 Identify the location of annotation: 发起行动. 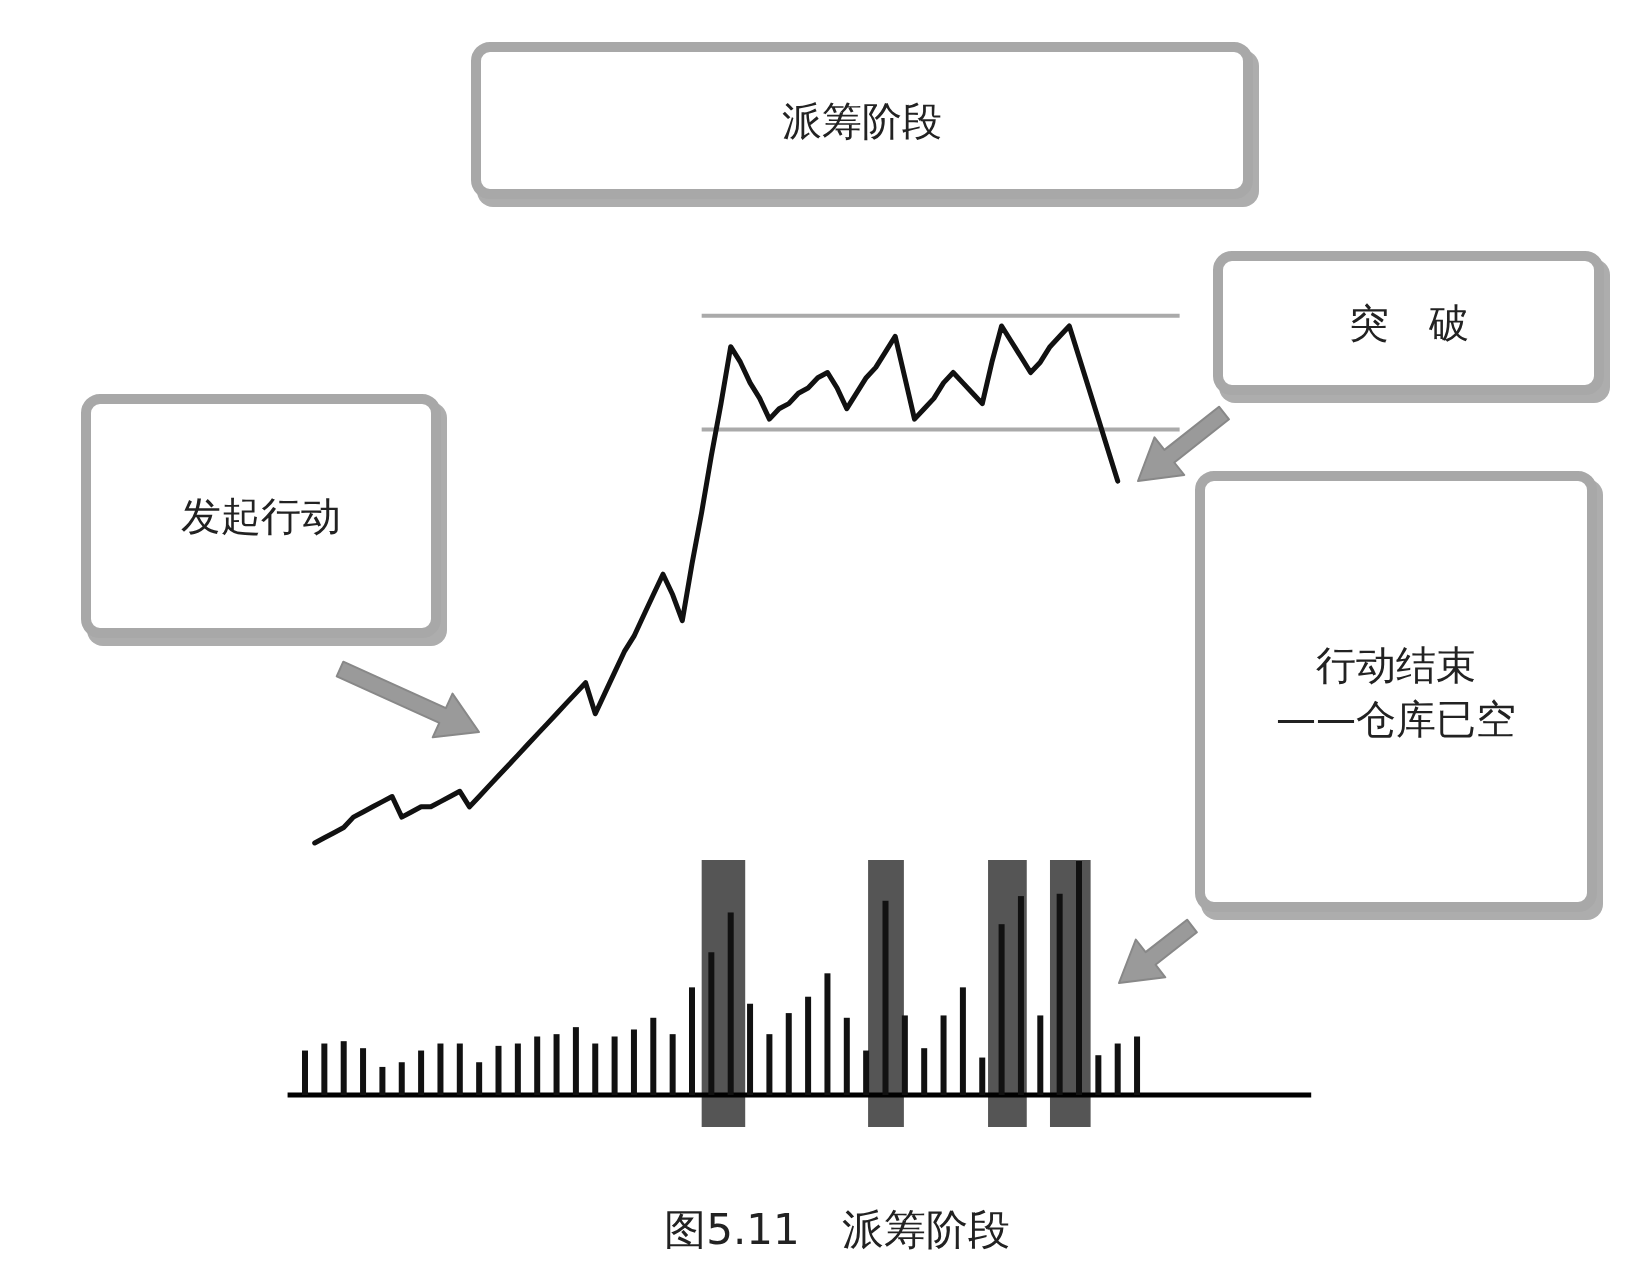
(261, 516).